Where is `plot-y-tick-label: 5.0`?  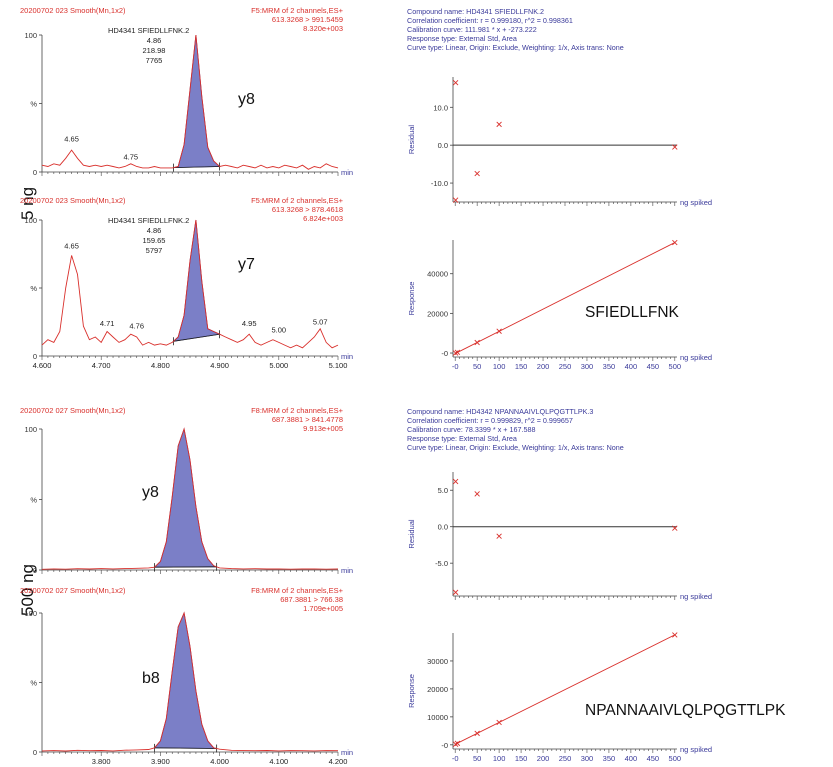 plot-y-tick-label: 5.0 is located at coordinates (443, 490).